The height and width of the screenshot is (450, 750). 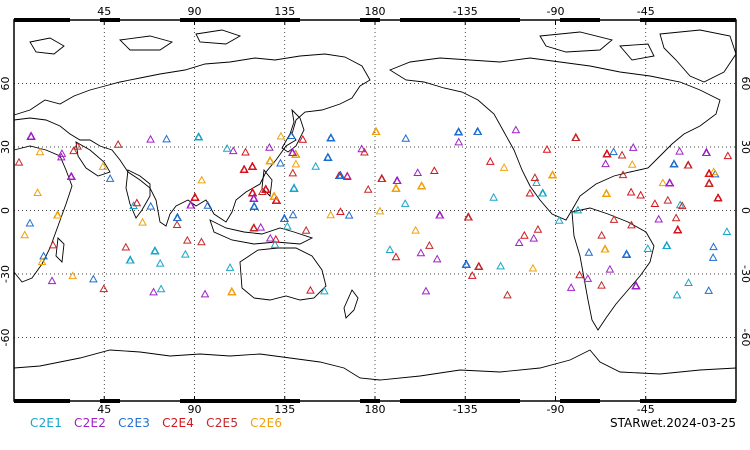 What do you see at coordinates (6, 274) in the screenshot?
I see `left-lat-label: -30` at bounding box center [6, 274].